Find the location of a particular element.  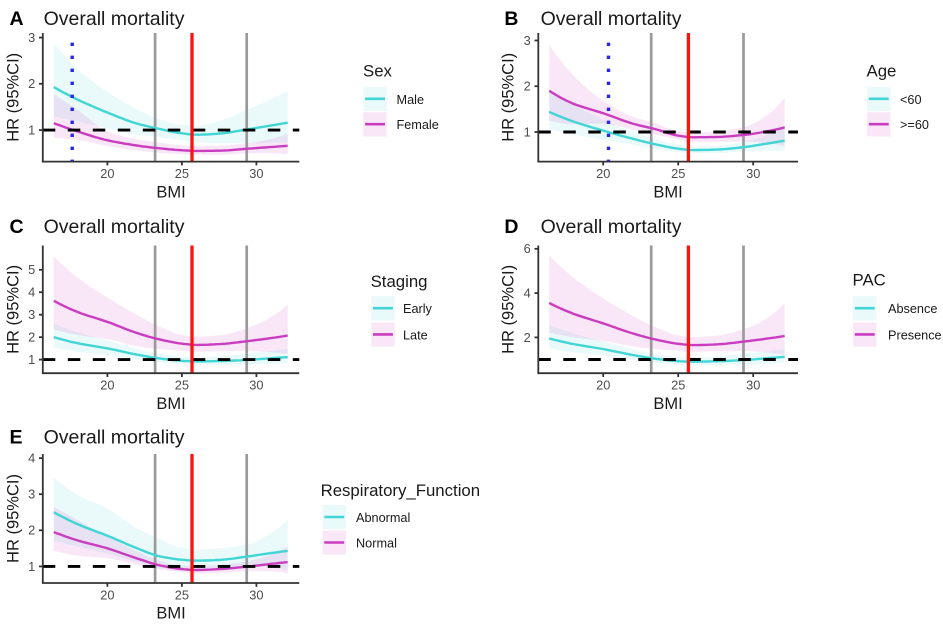

svg-text: <60 is located at coordinates (911, 100).